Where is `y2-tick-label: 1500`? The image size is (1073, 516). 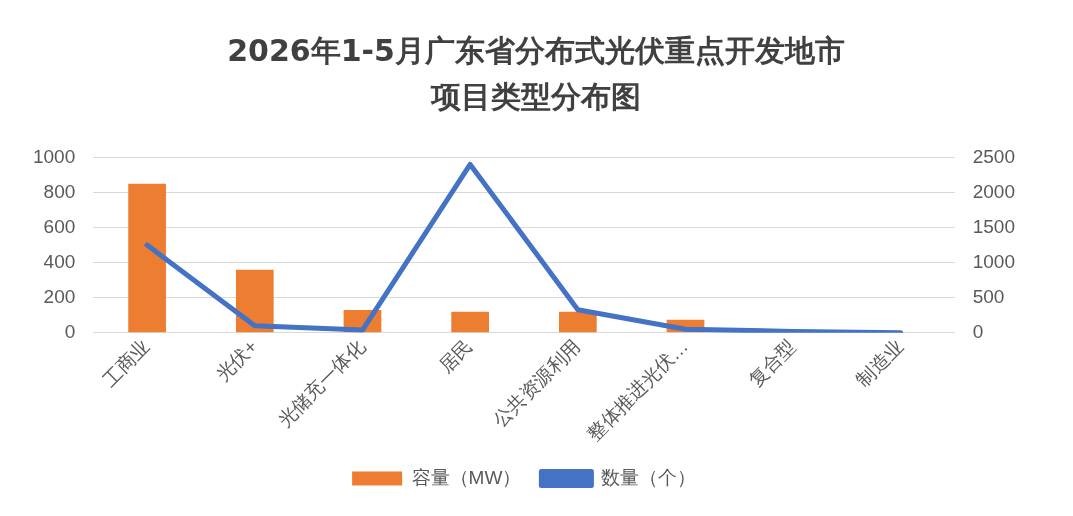 y2-tick-label: 1500 is located at coordinates (994, 226).